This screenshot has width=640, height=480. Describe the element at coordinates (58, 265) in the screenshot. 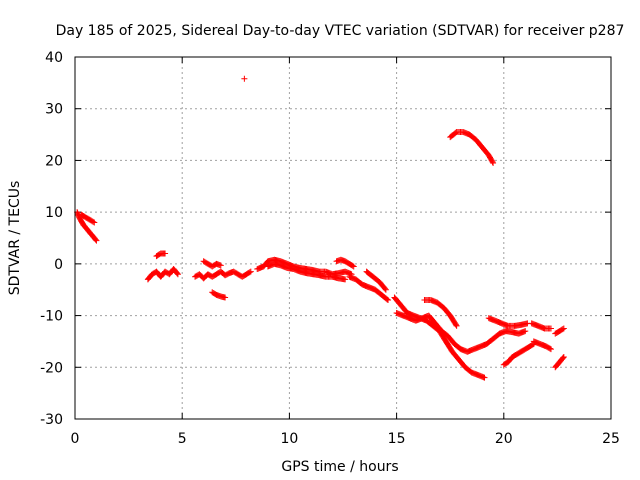

I see `y-tick-label: 0` at that location.